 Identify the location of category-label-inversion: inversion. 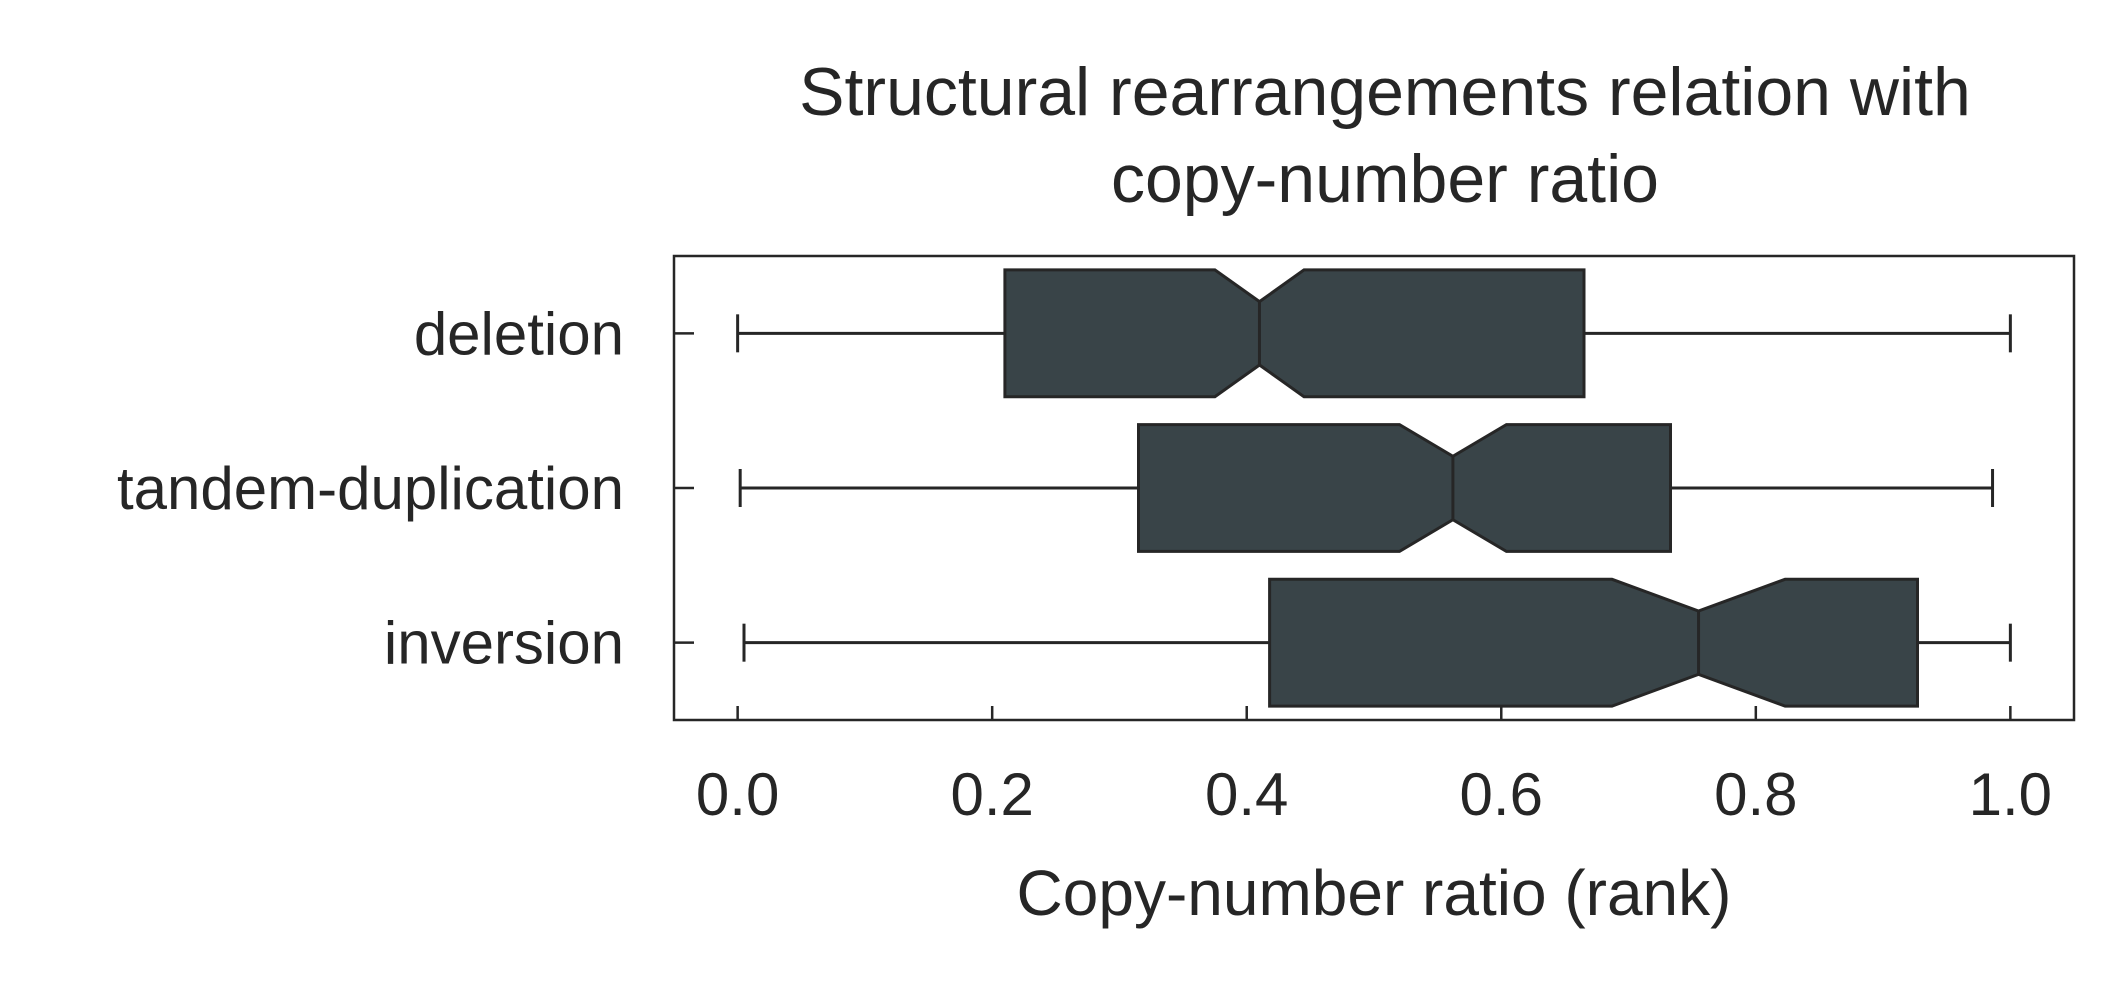
(504, 643).